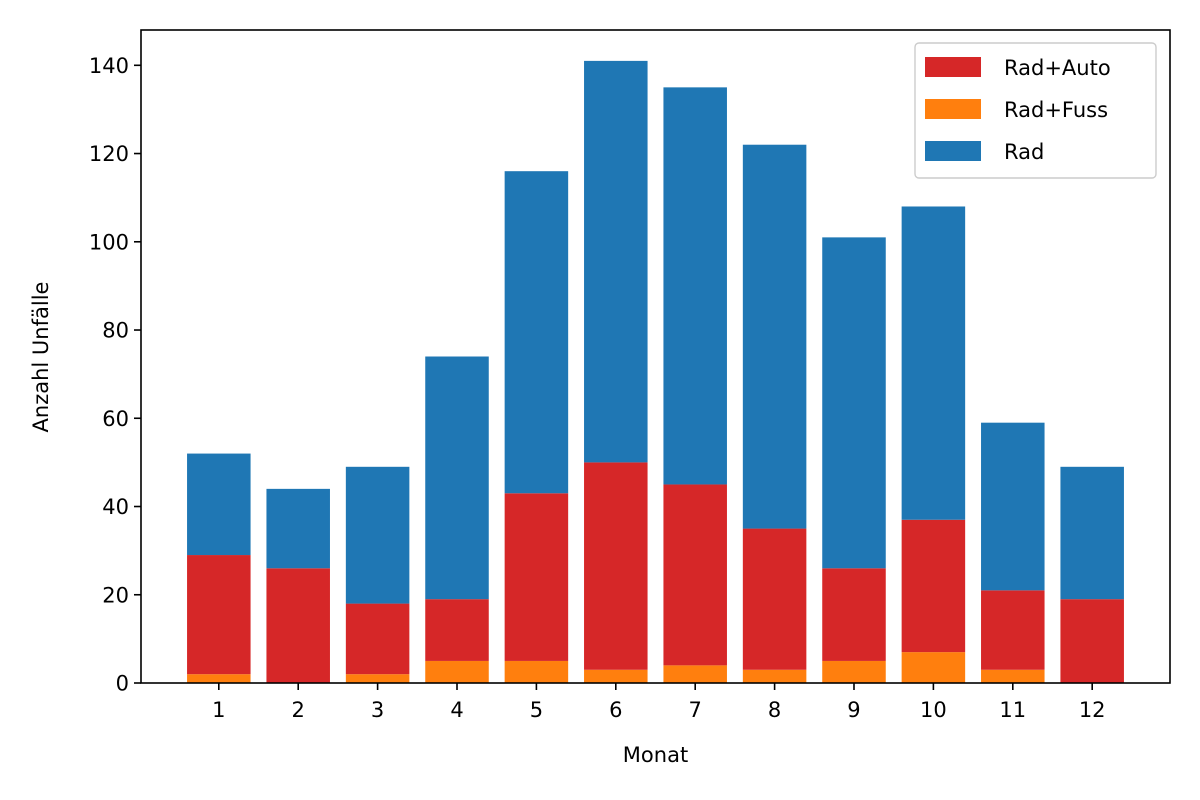 This screenshot has height=800, width=1200. Describe the element at coordinates (456, 710) in the screenshot. I see `x-tick-label: 4` at that location.